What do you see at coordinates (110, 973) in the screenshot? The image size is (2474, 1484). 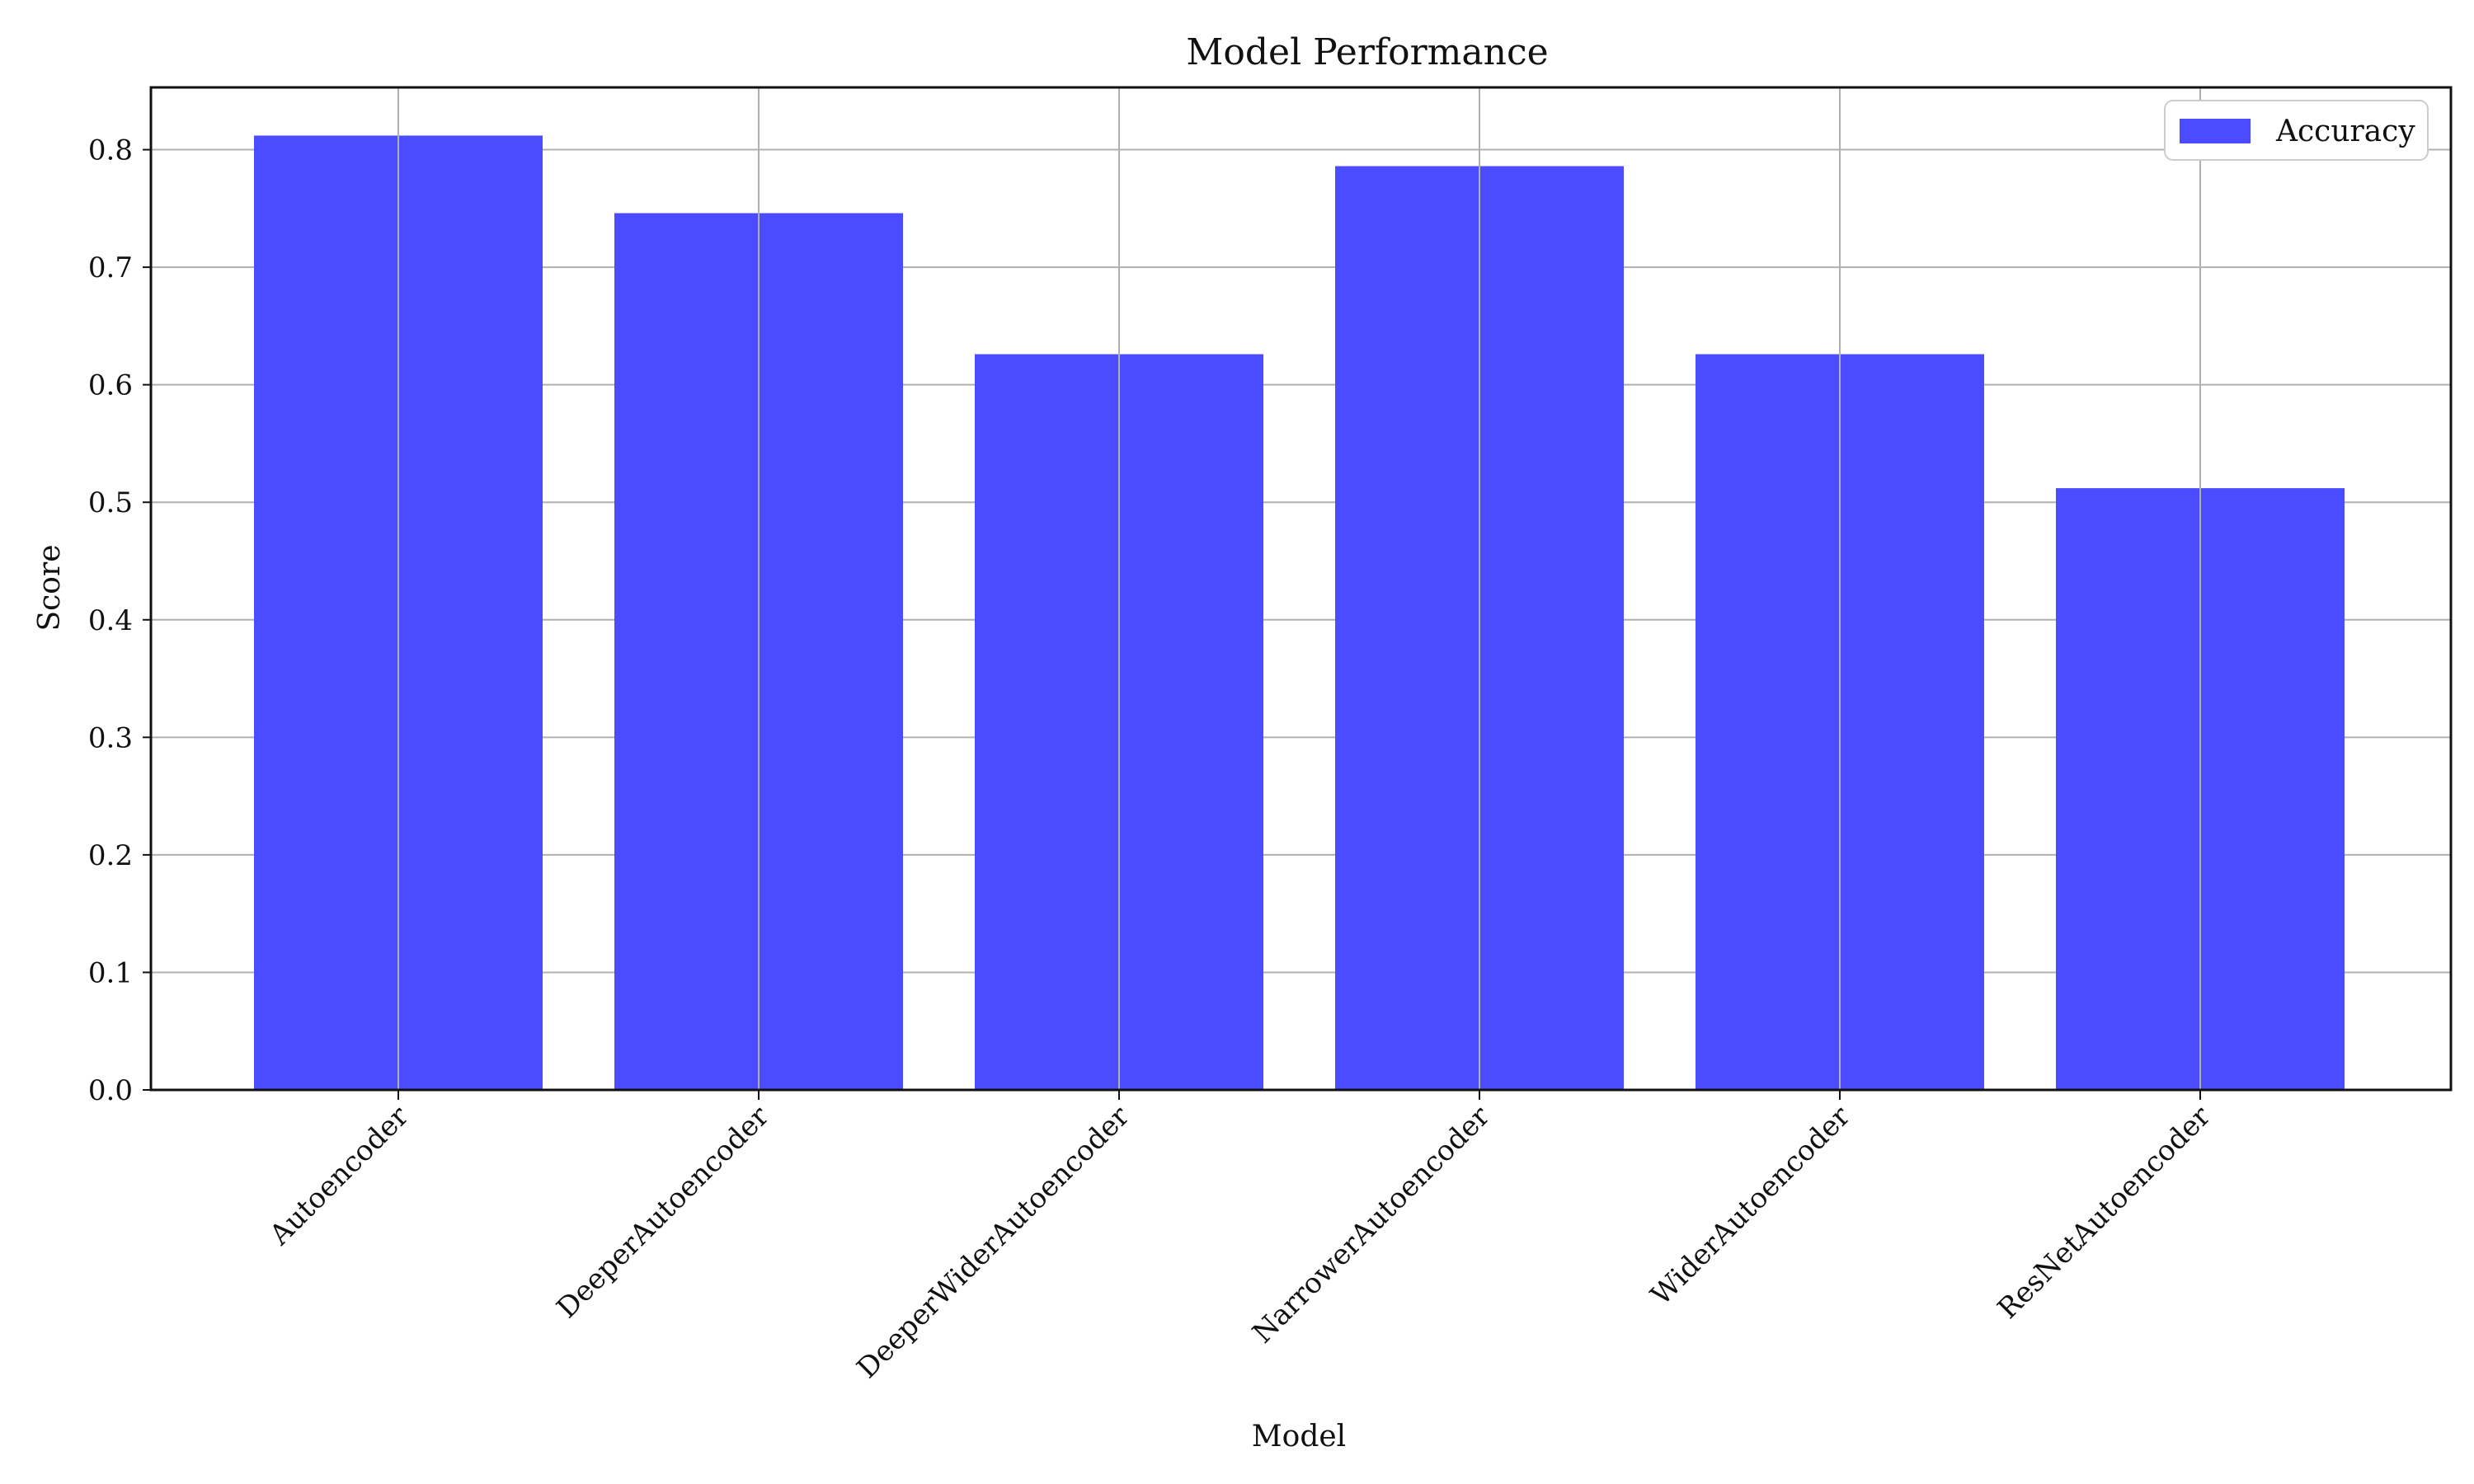 I see `y-tick-label: 0.1` at bounding box center [110, 973].